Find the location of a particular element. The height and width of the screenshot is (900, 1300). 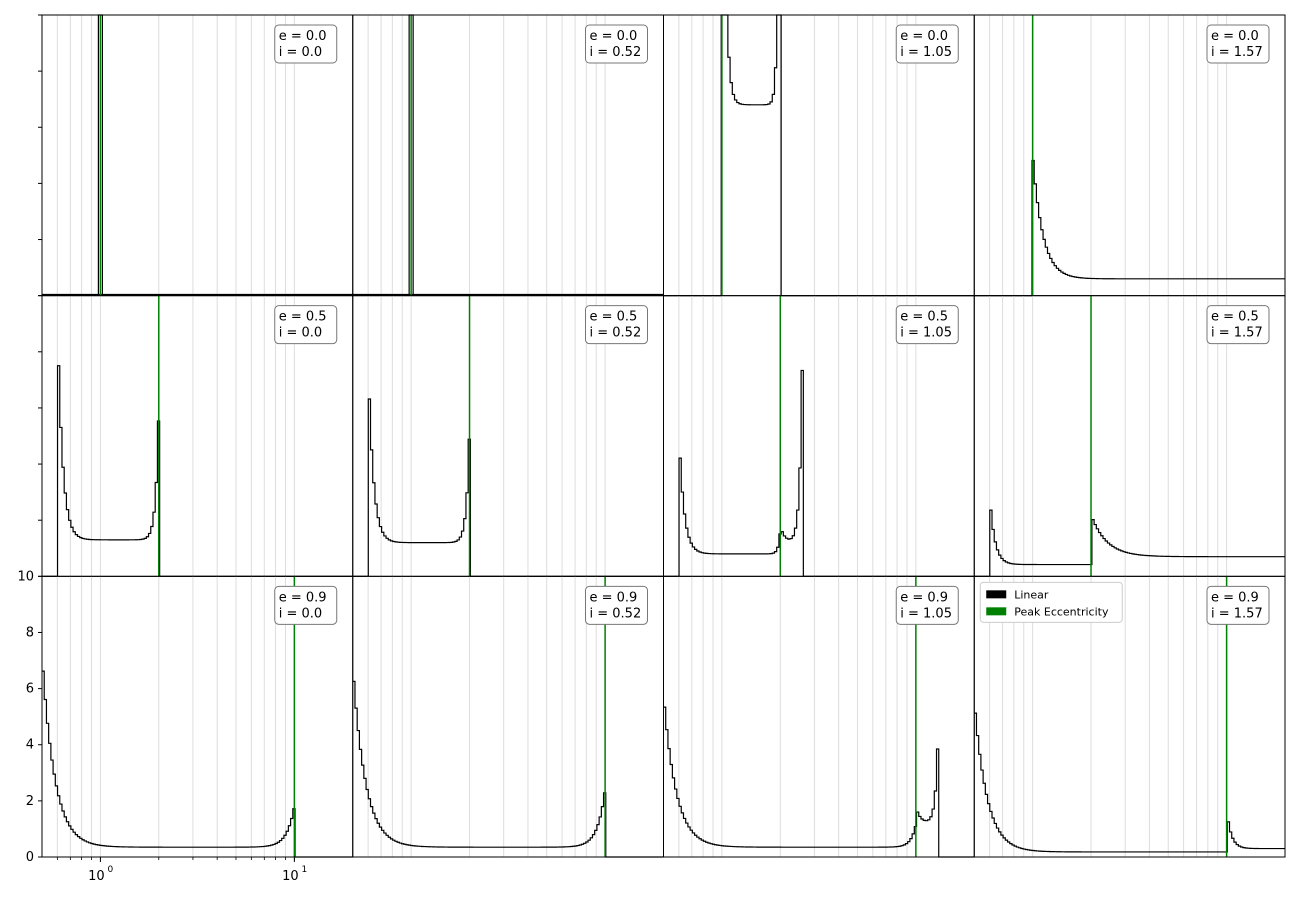

legend-box is located at coordinates (1051, 602).